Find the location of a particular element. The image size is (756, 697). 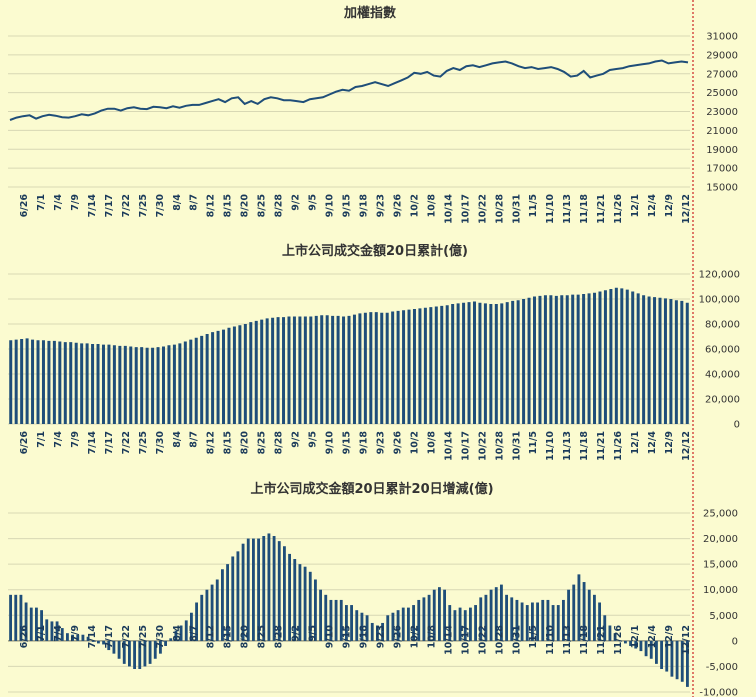

x-tick-label: 8/7 is located at coordinates (194, 633).